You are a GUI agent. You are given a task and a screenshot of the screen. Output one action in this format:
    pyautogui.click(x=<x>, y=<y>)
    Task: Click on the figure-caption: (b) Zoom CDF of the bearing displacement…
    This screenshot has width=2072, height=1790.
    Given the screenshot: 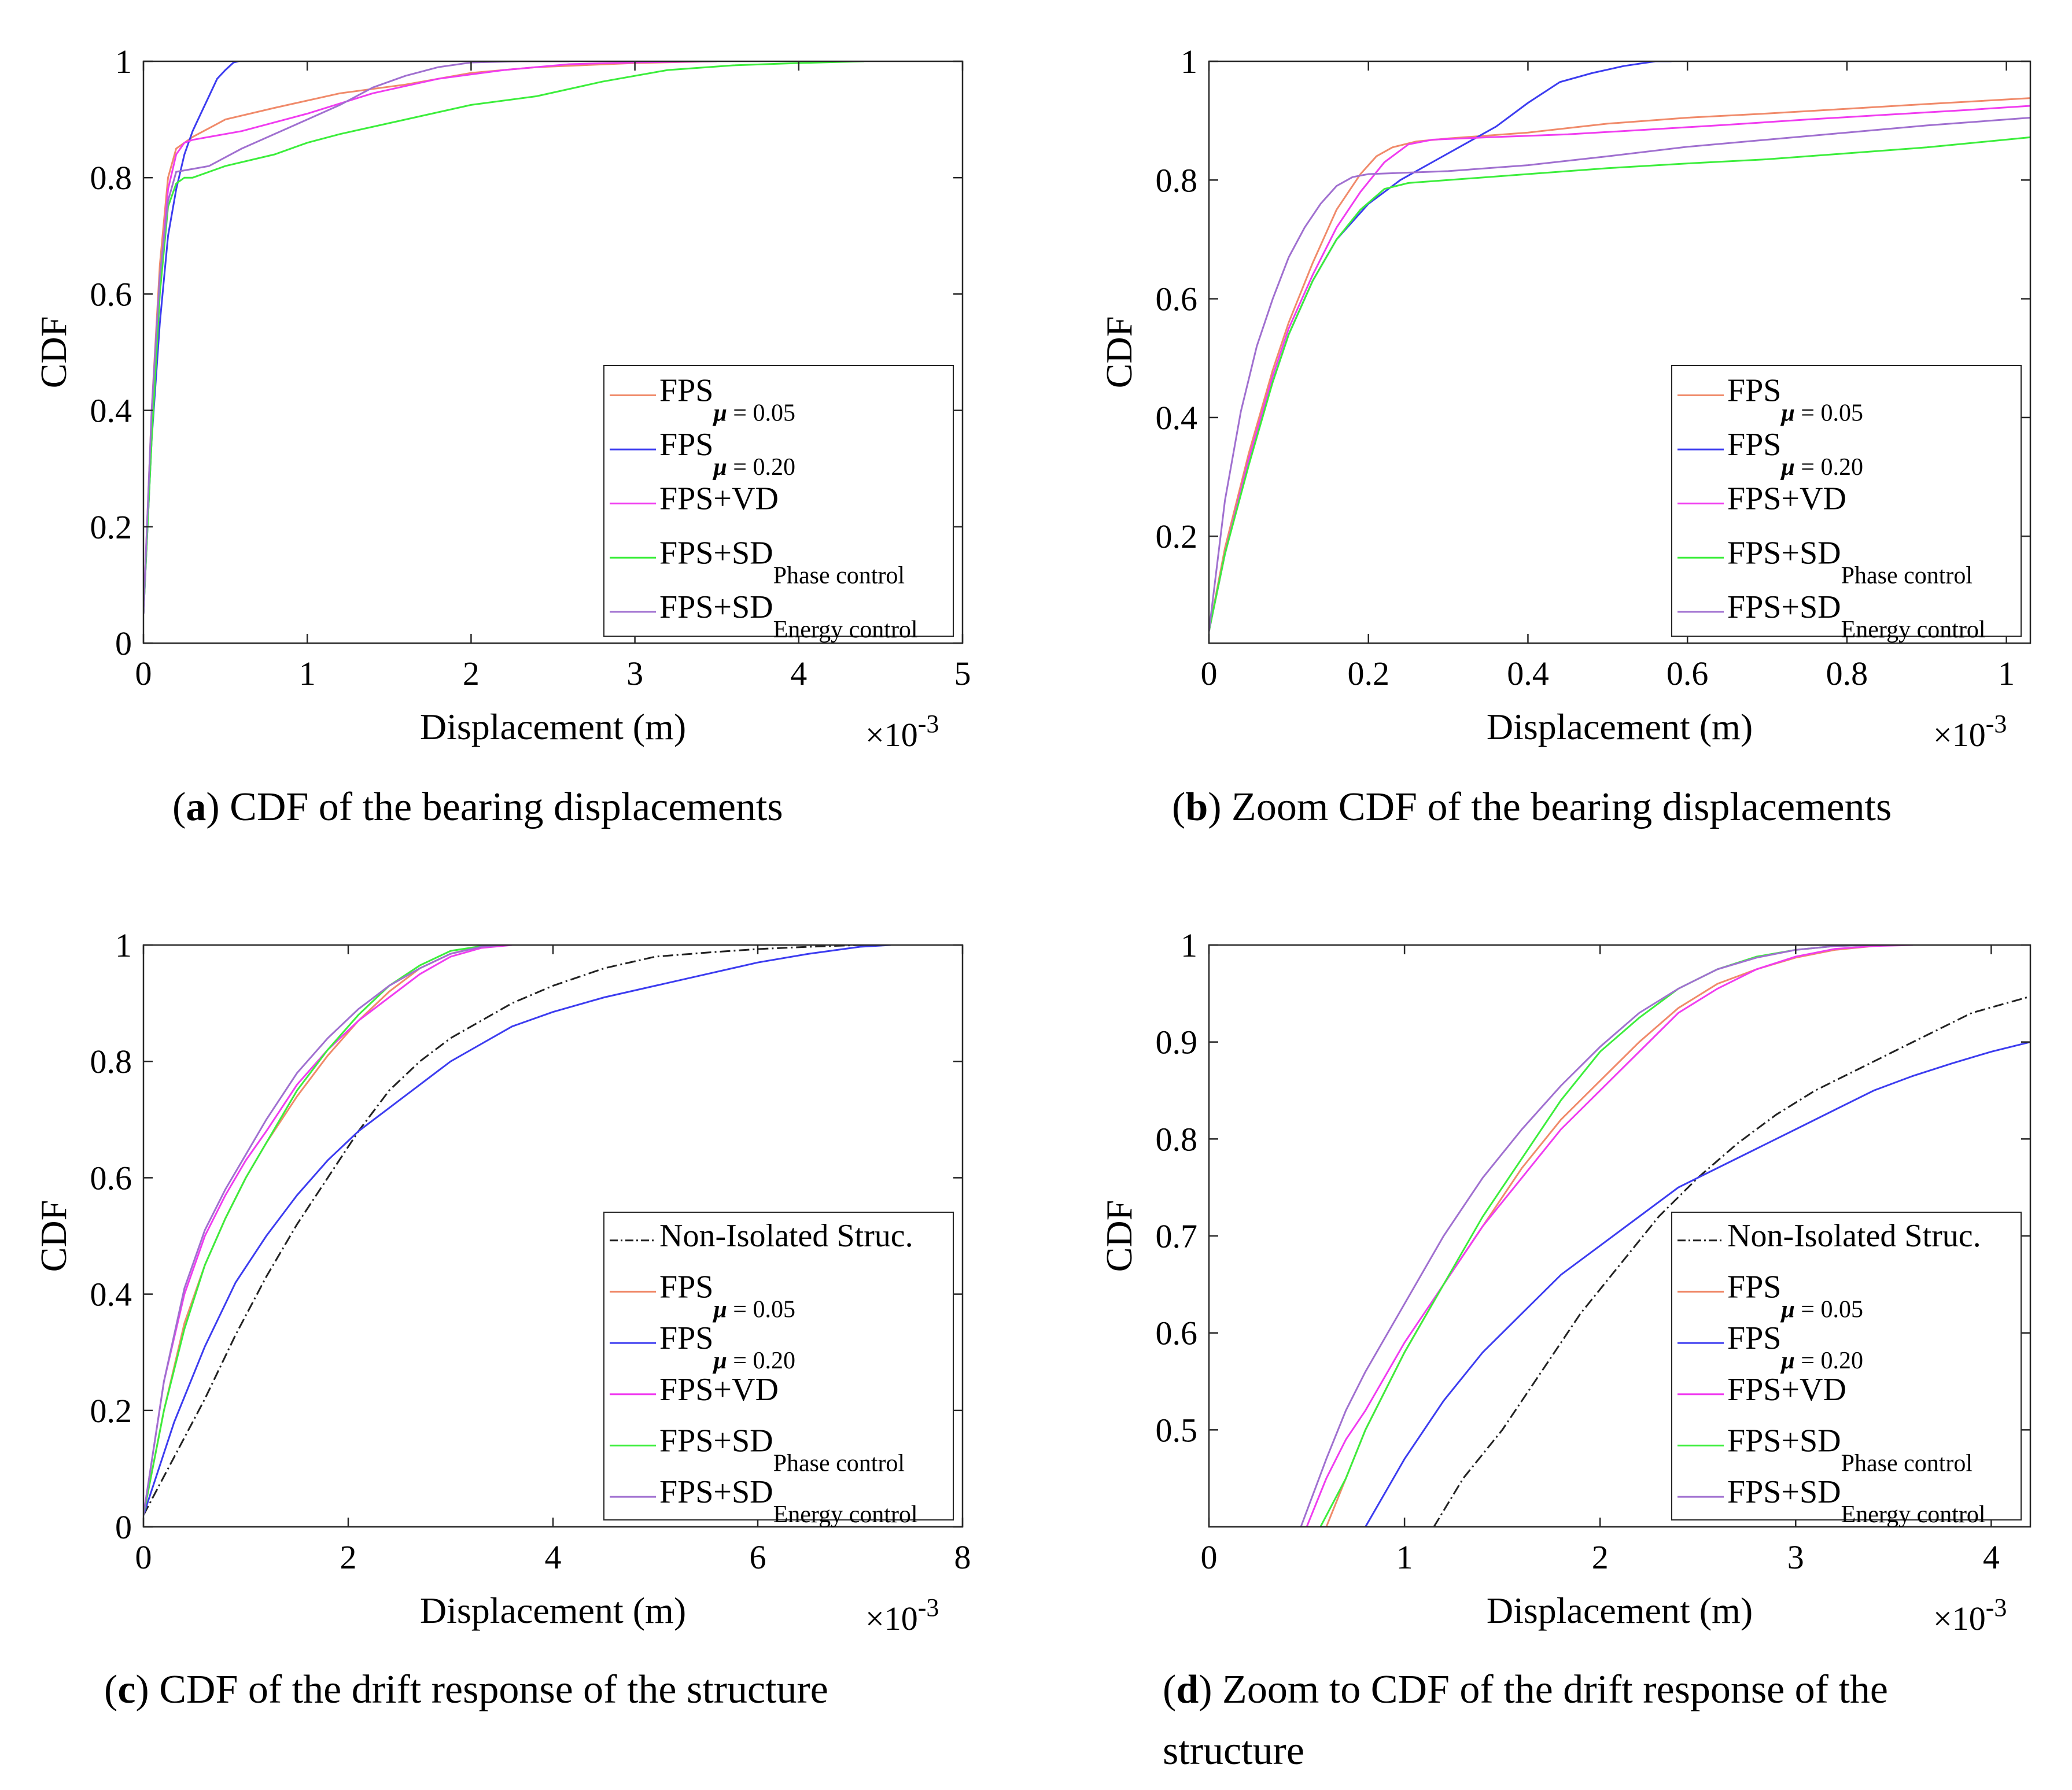 What is the action you would take?
    pyautogui.click(x=1532, y=807)
    